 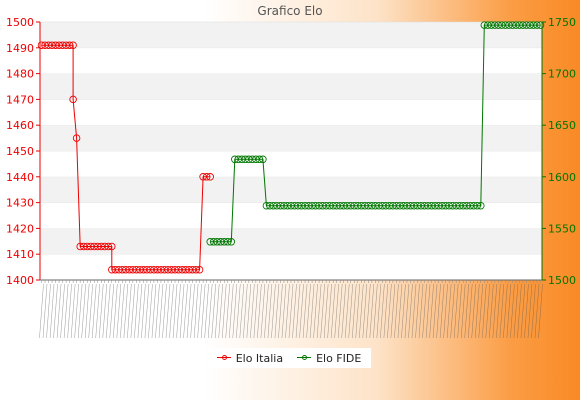 What do you see at coordinates (290, 11) in the screenshot?
I see `chart-title: Grafico Elo` at bounding box center [290, 11].